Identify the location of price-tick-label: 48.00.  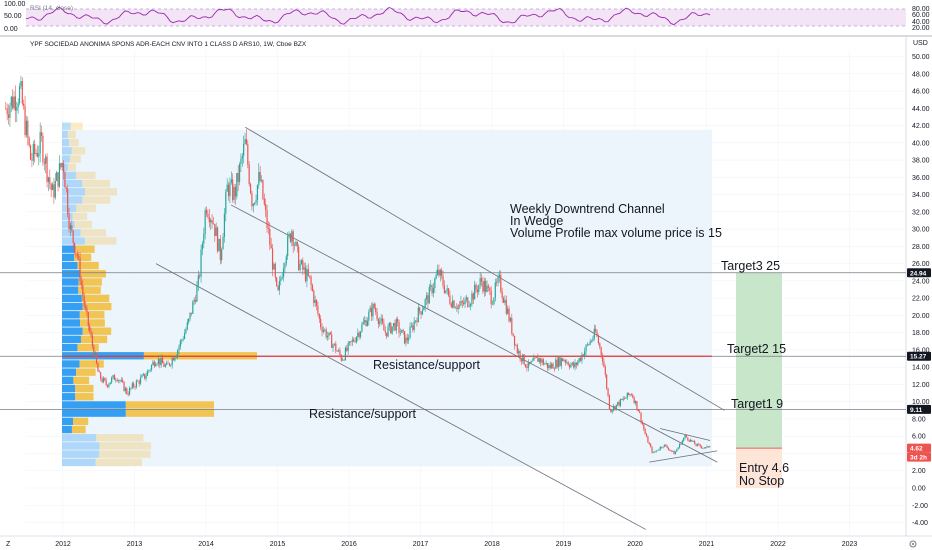
(921, 74).